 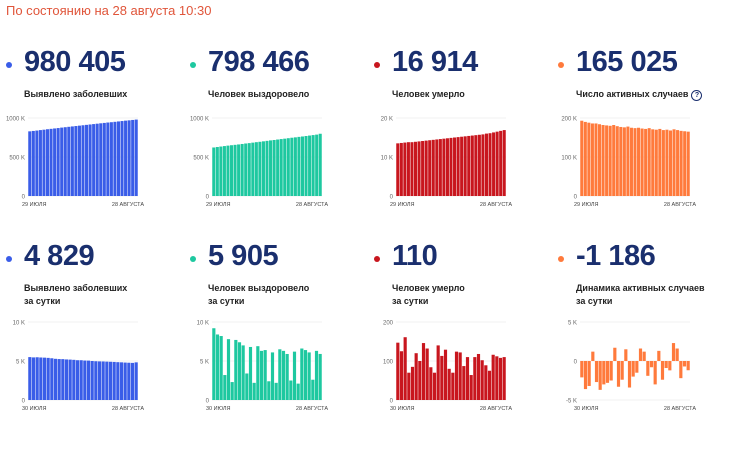 I want to click on y-tick-label: 5 K, so click(x=204, y=363).